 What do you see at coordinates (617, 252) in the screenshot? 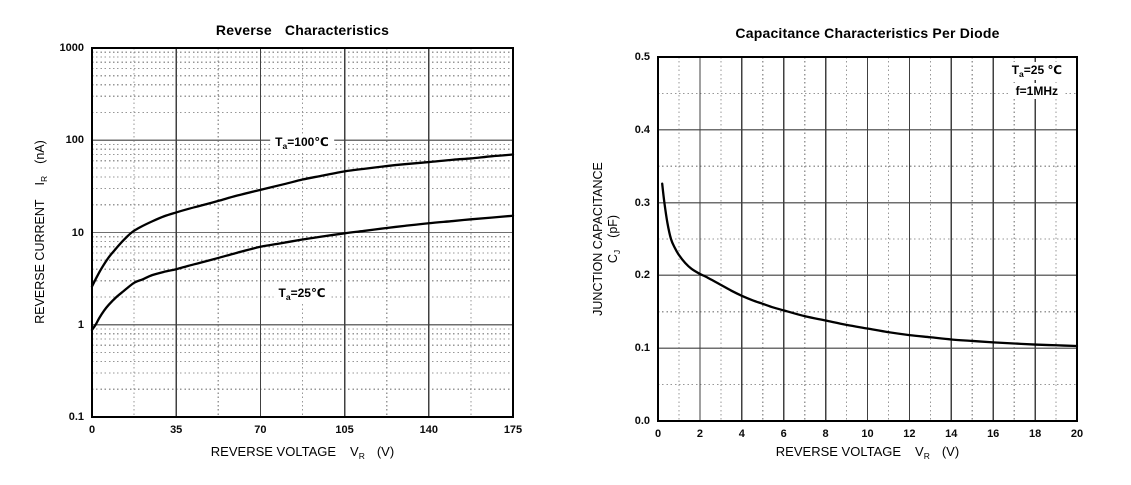
I see `right-y-axis-symbol-sub: J` at bounding box center [617, 252].